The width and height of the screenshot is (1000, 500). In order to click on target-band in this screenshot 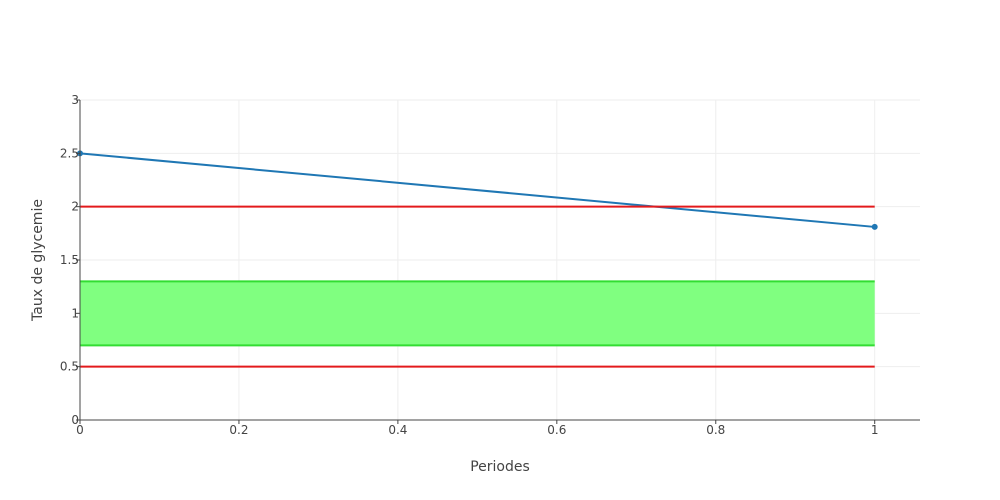, I will do `click(477, 313)`.